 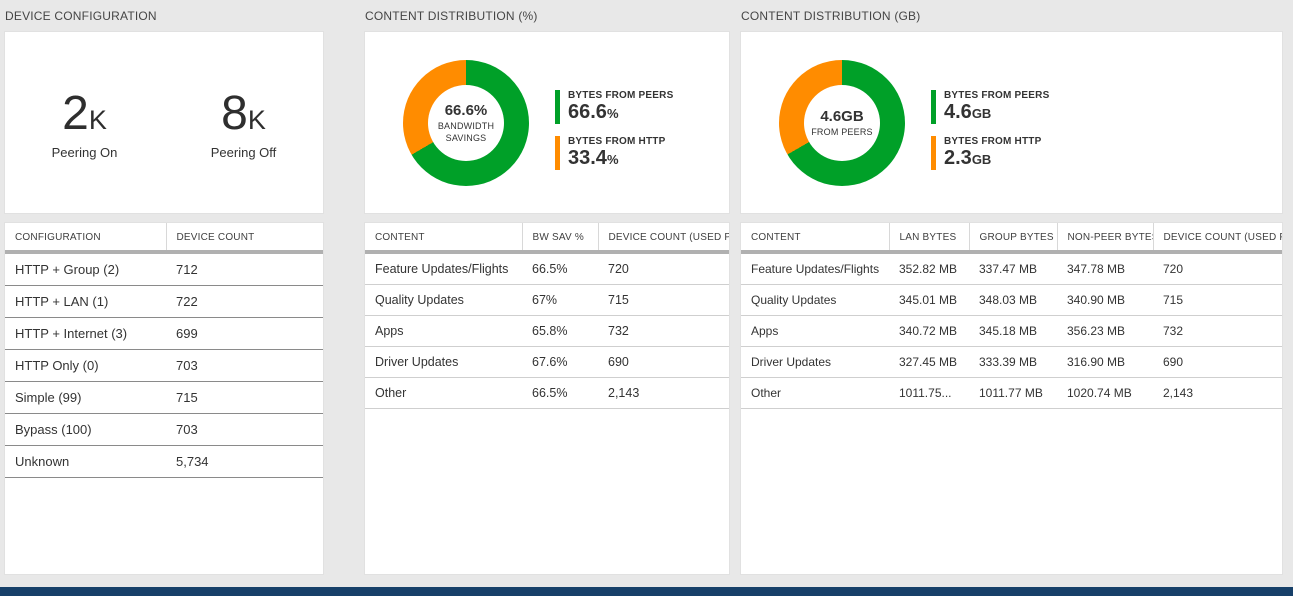 I want to click on table-row: Apps 65.8% 732, so click(x=547, y=331).